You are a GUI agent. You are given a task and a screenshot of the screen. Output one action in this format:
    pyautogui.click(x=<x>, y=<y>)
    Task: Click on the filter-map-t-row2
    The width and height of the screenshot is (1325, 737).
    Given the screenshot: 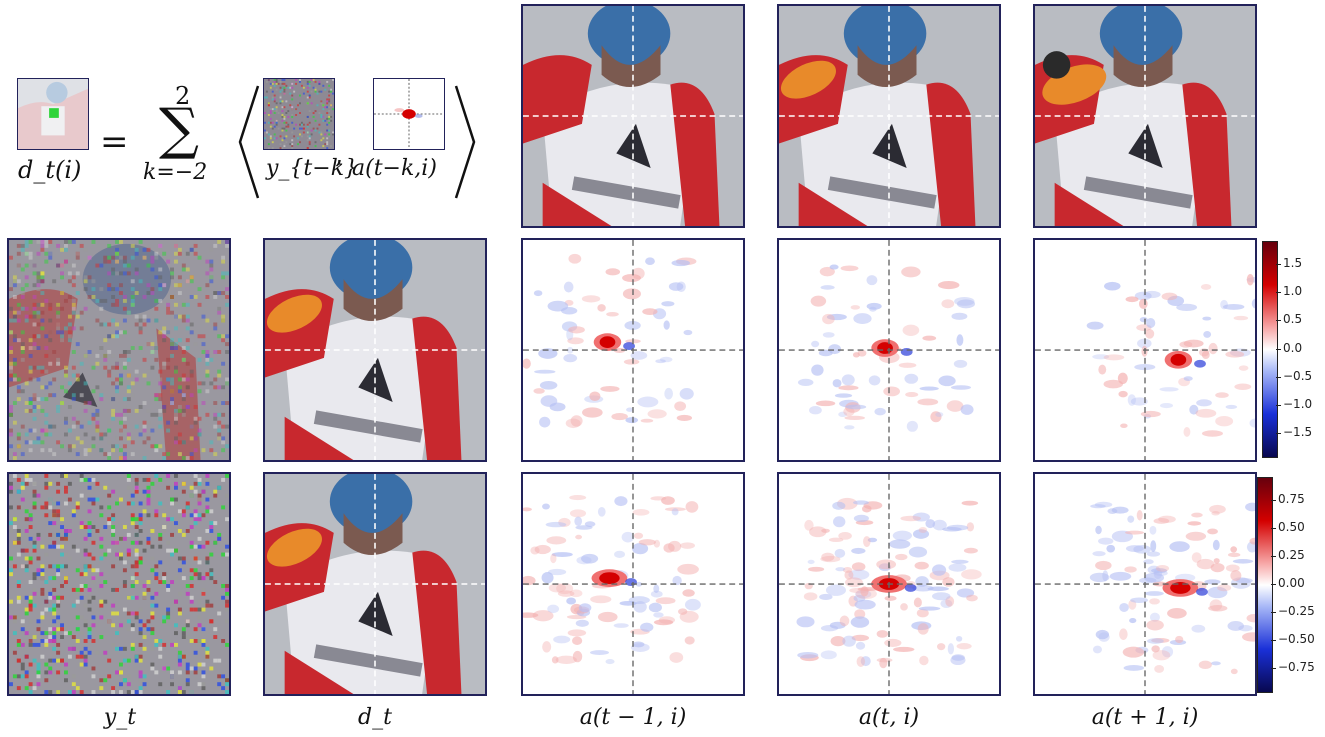 What is the action you would take?
    pyautogui.click(x=889, y=584)
    